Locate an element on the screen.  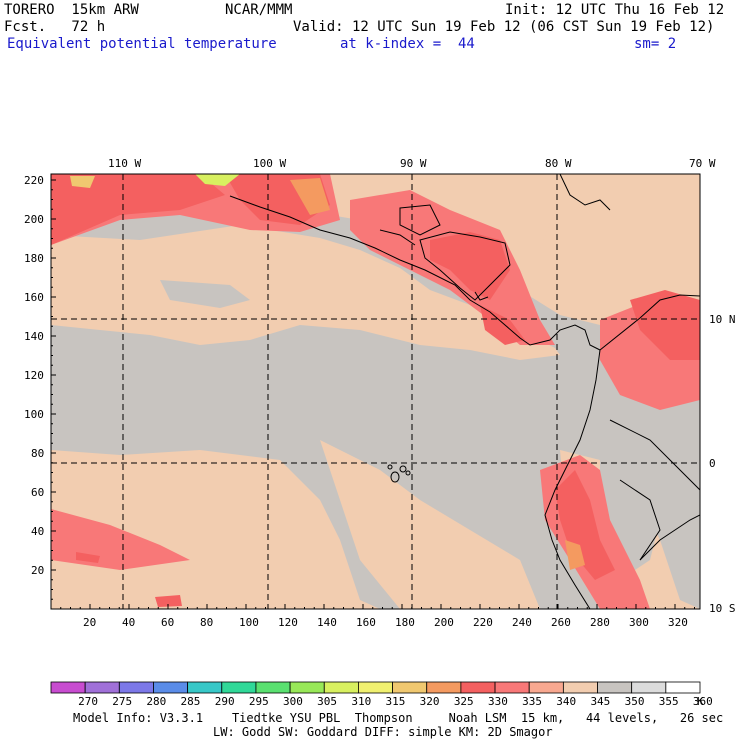
x-tick-label: 120 is located at coordinates (288, 622).